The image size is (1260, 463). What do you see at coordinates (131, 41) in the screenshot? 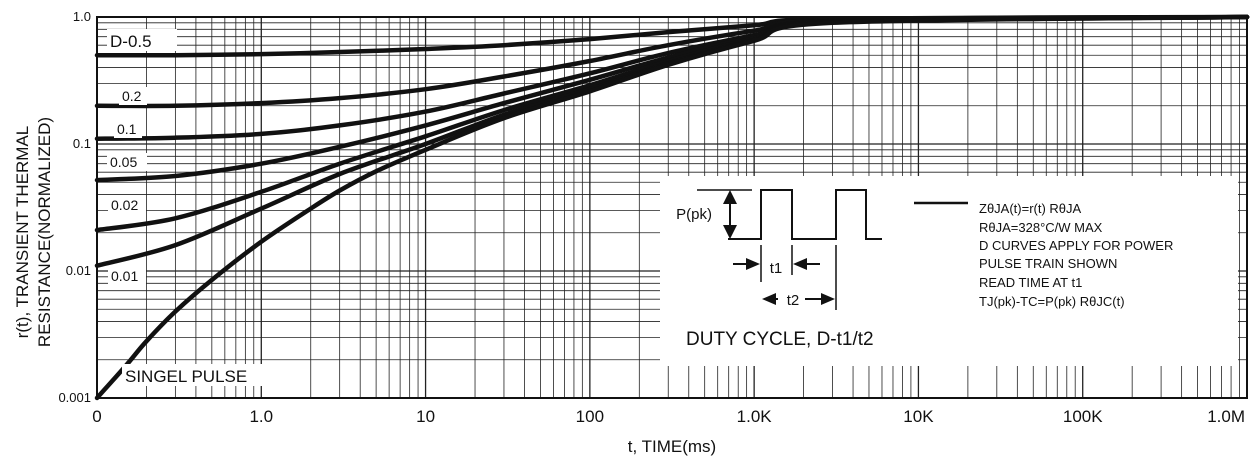
I see `series-label: D-0.5` at bounding box center [131, 41].